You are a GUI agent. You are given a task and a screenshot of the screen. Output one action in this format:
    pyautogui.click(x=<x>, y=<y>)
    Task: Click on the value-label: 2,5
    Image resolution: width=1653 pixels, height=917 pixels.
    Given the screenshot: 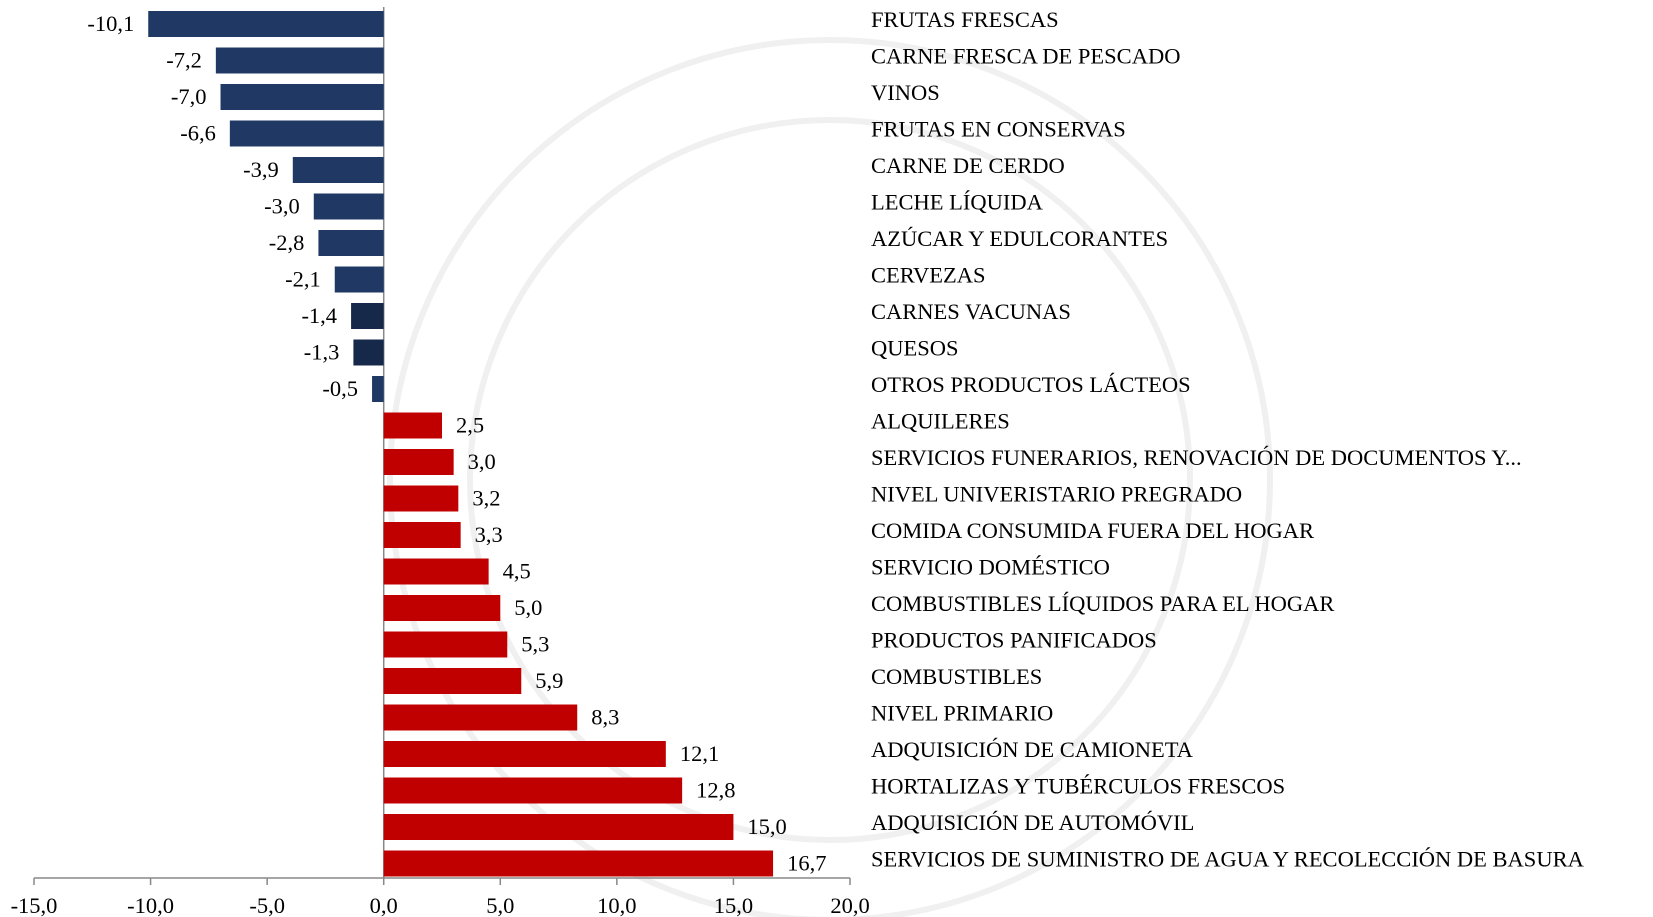 What is the action you would take?
    pyautogui.click(x=470, y=425)
    